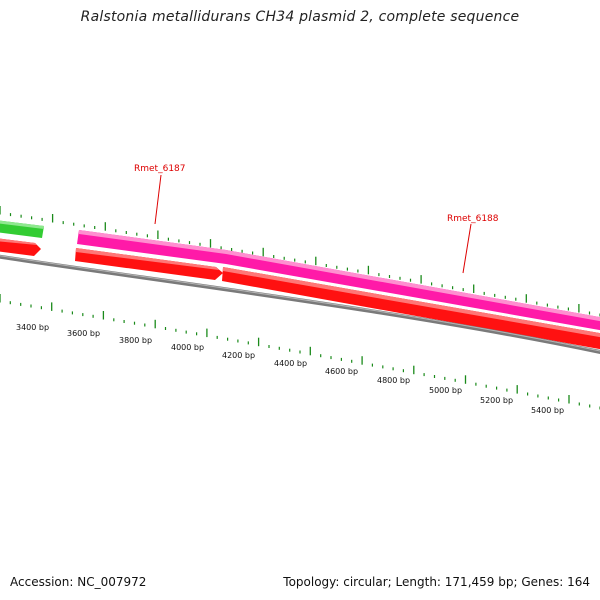  I want to click on scale-label-3800: 3800 bp, so click(135, 340).